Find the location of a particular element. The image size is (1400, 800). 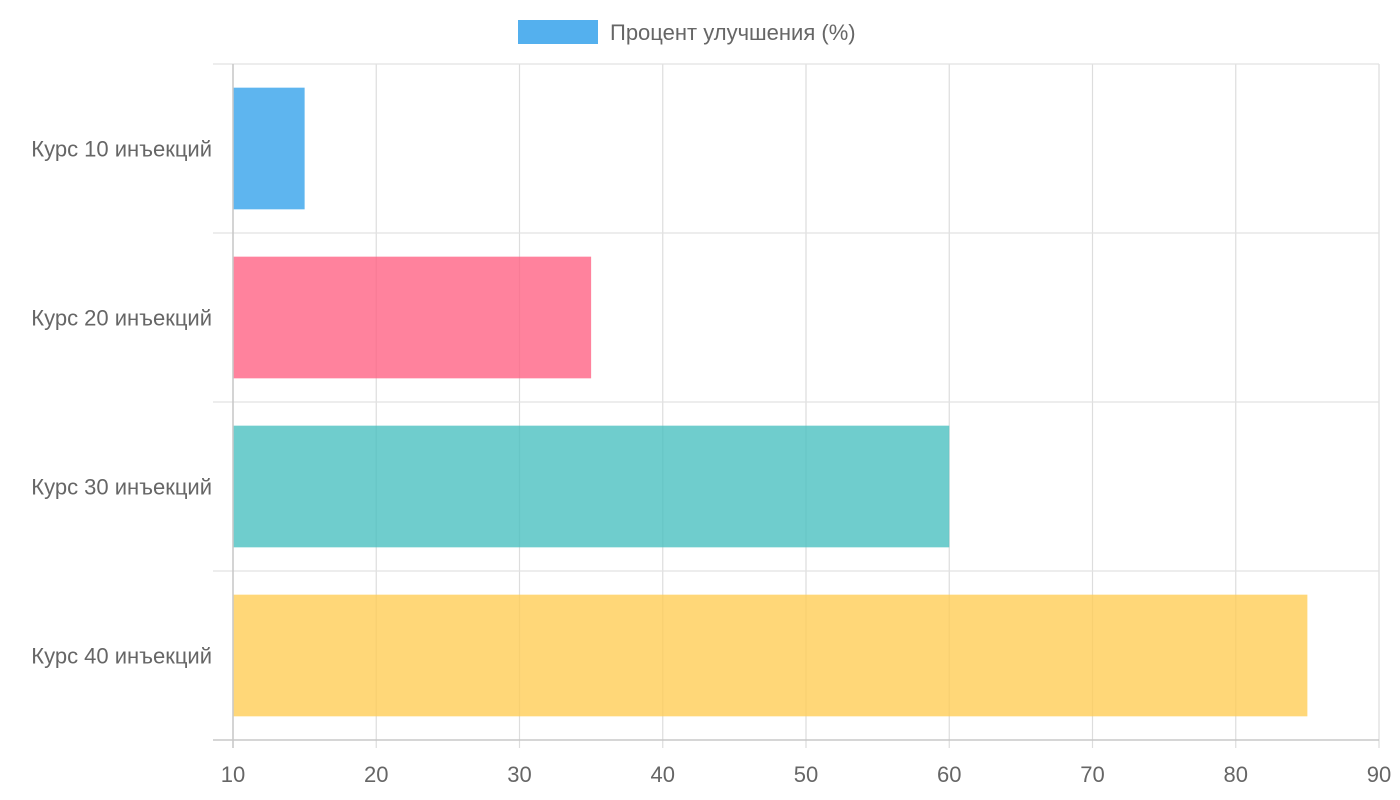

x-tick-label: 30 is located at coordinates (519, 774).